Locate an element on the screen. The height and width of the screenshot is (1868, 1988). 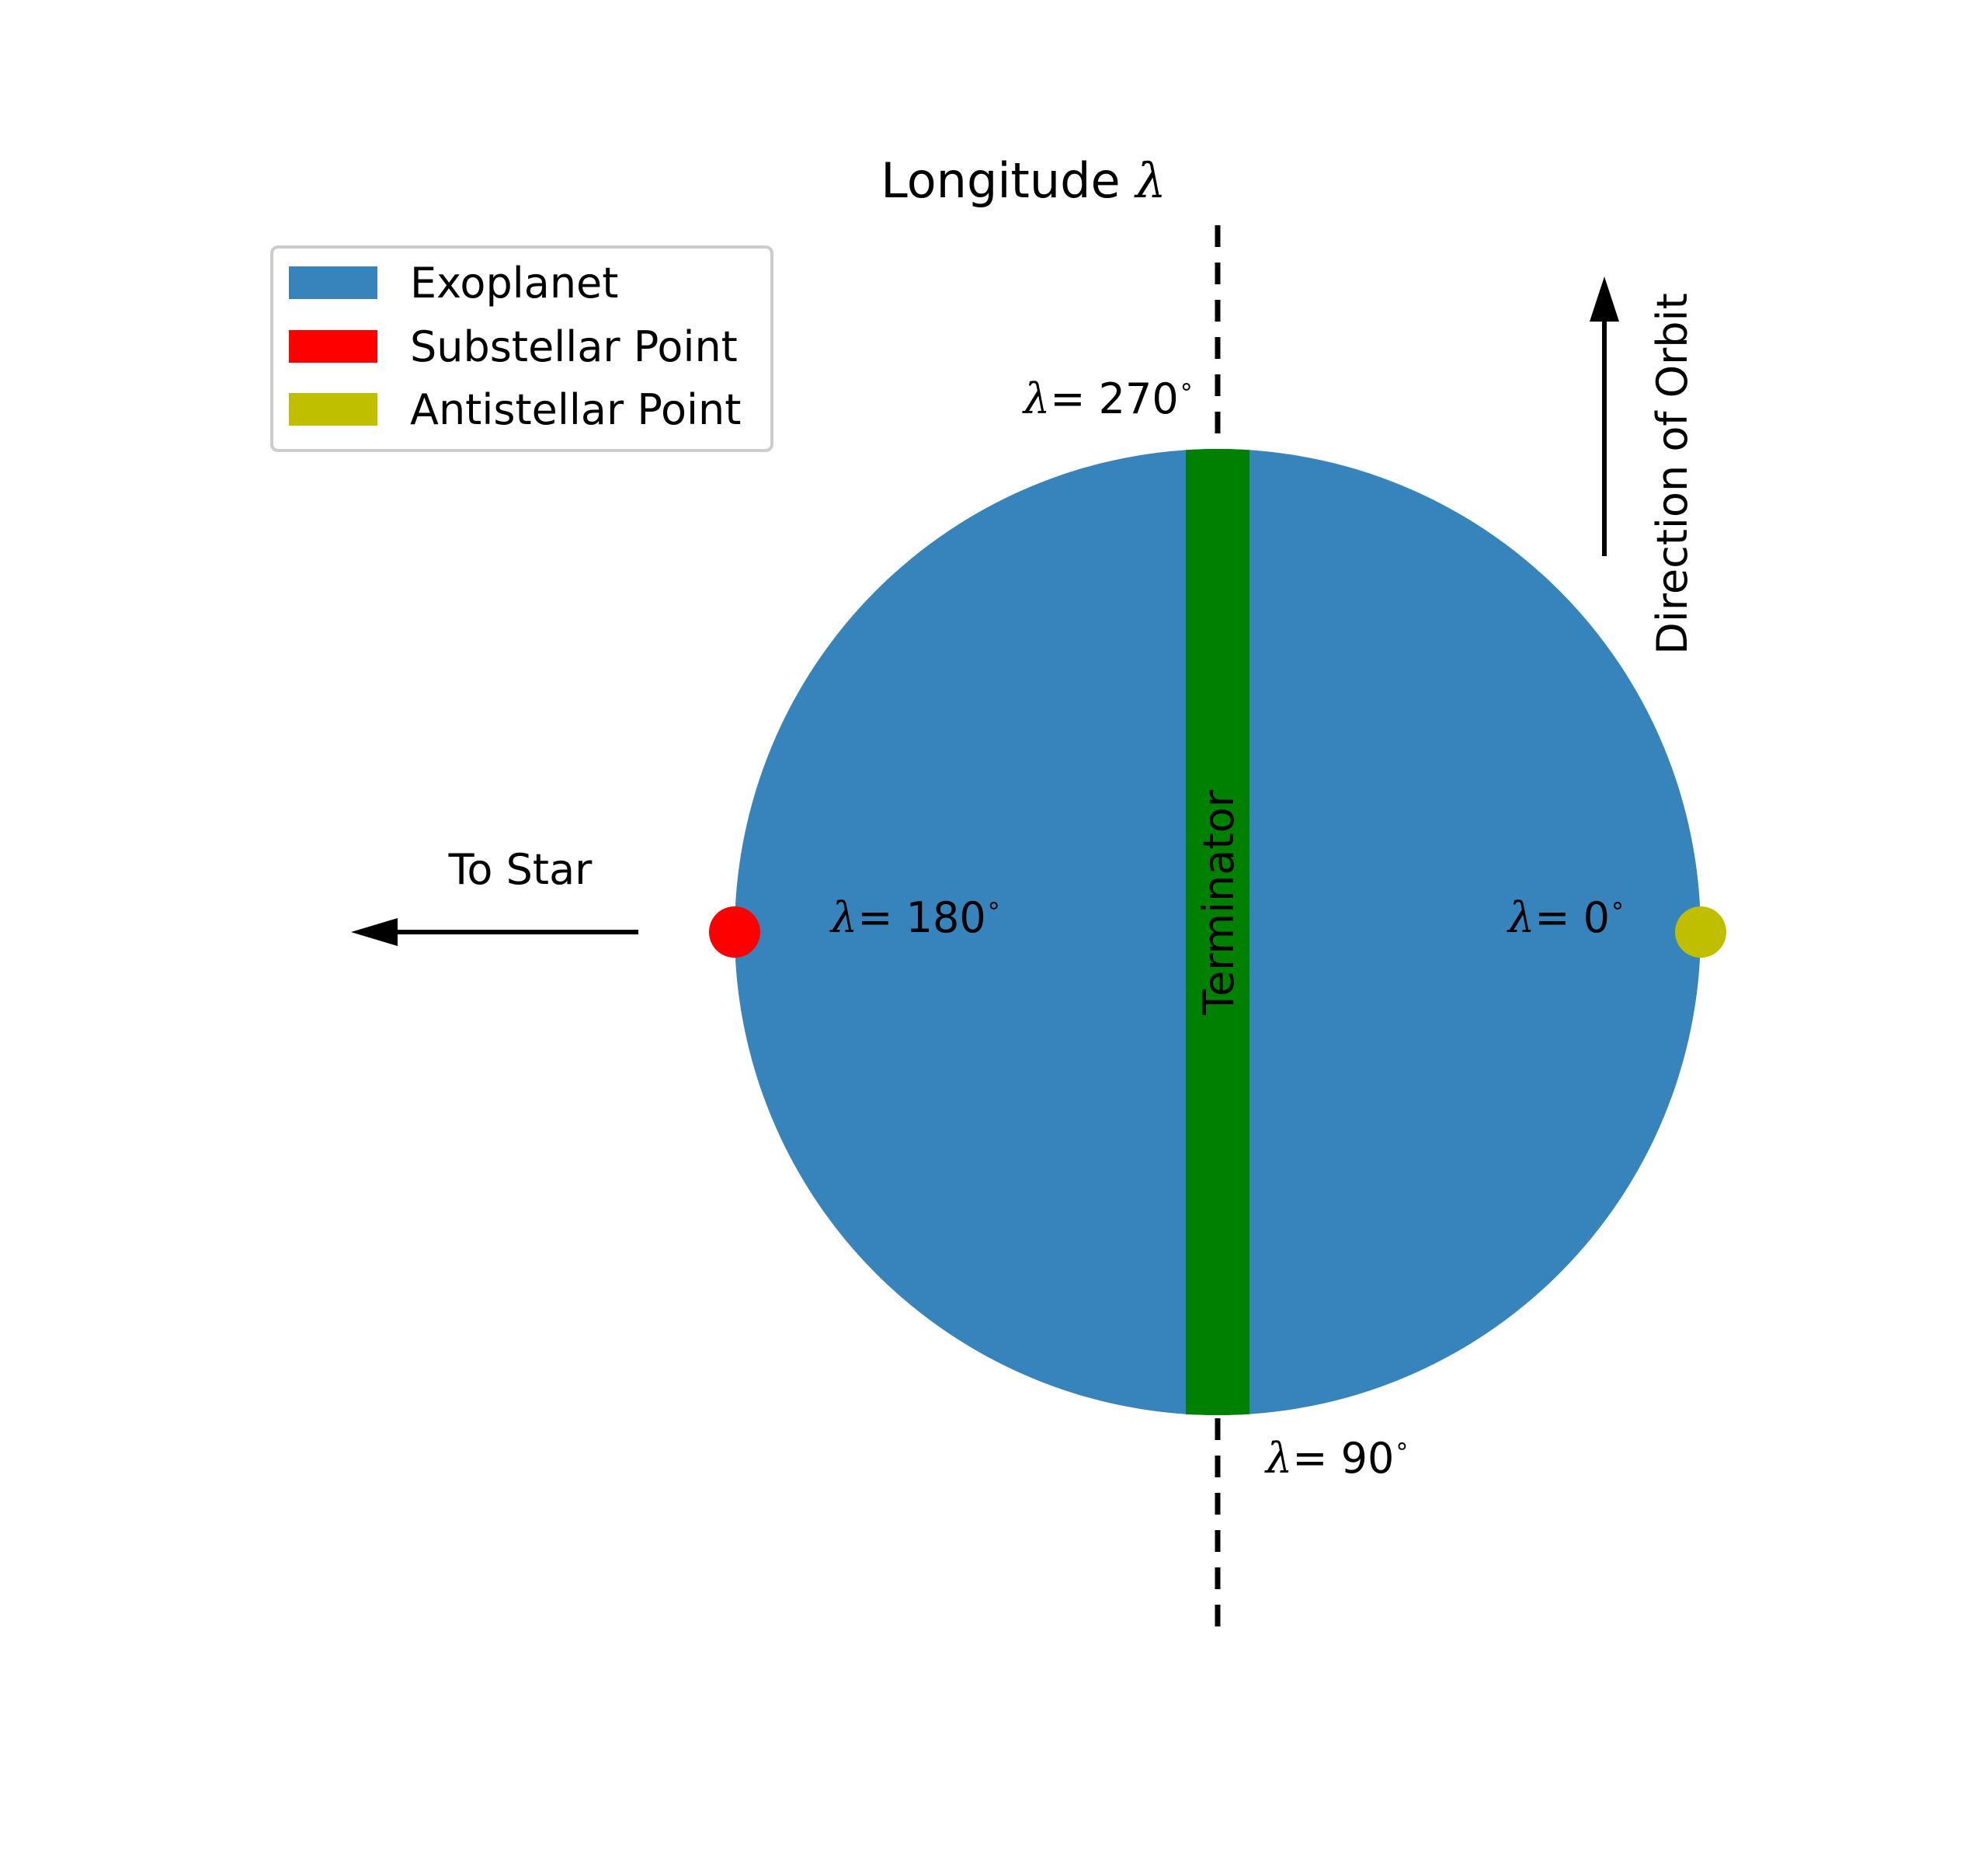
orbit-arrow-head-icon is located at coordinates (1604, 299).